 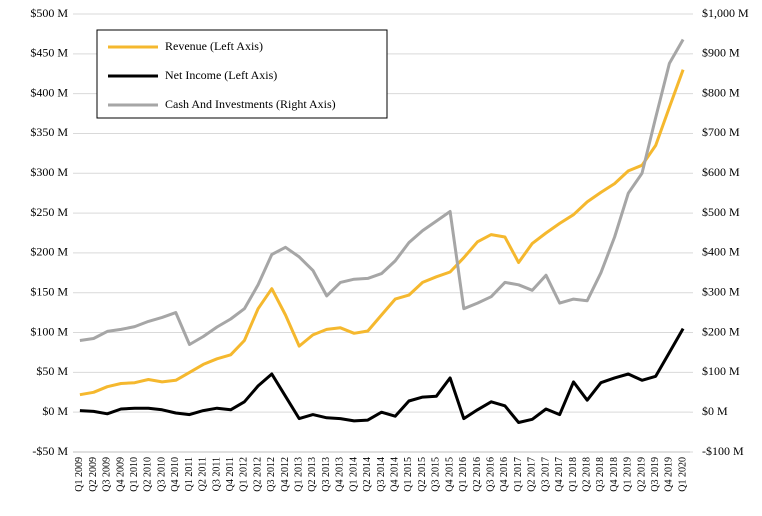 What do you see at coordinates (721, 371) in the screenshot?
I see `y2-tick-label: $100 M` at bounding box center [721, 371].